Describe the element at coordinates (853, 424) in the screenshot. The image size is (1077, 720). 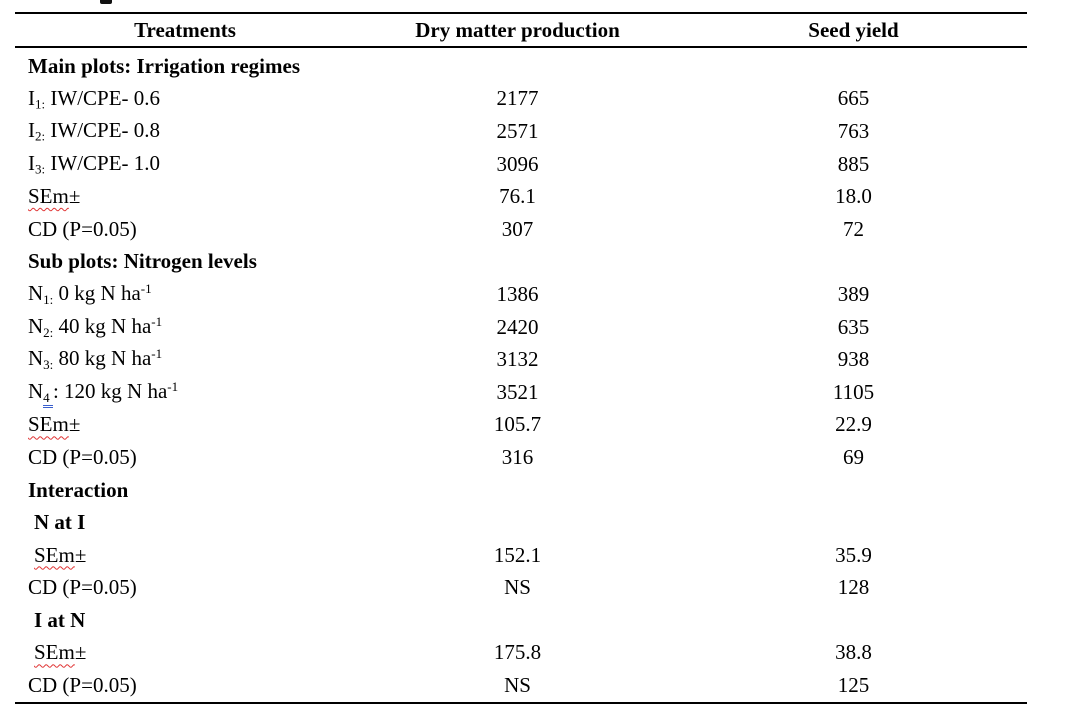
I see `seed-yield-value: 22.9` at that location.